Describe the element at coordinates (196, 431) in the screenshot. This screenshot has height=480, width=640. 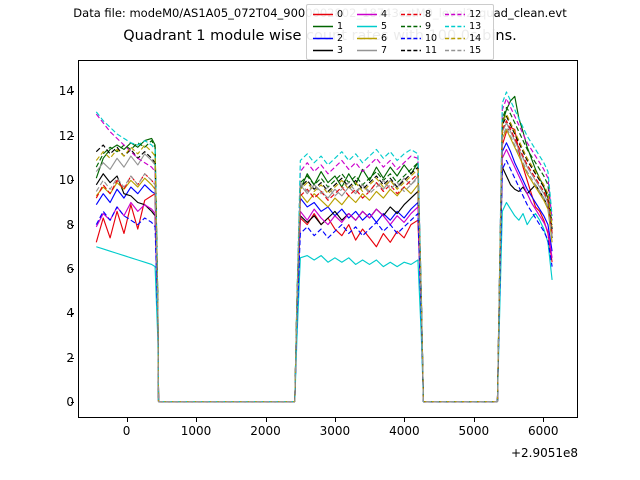
I see `x-tick-label: 1000` at that location.